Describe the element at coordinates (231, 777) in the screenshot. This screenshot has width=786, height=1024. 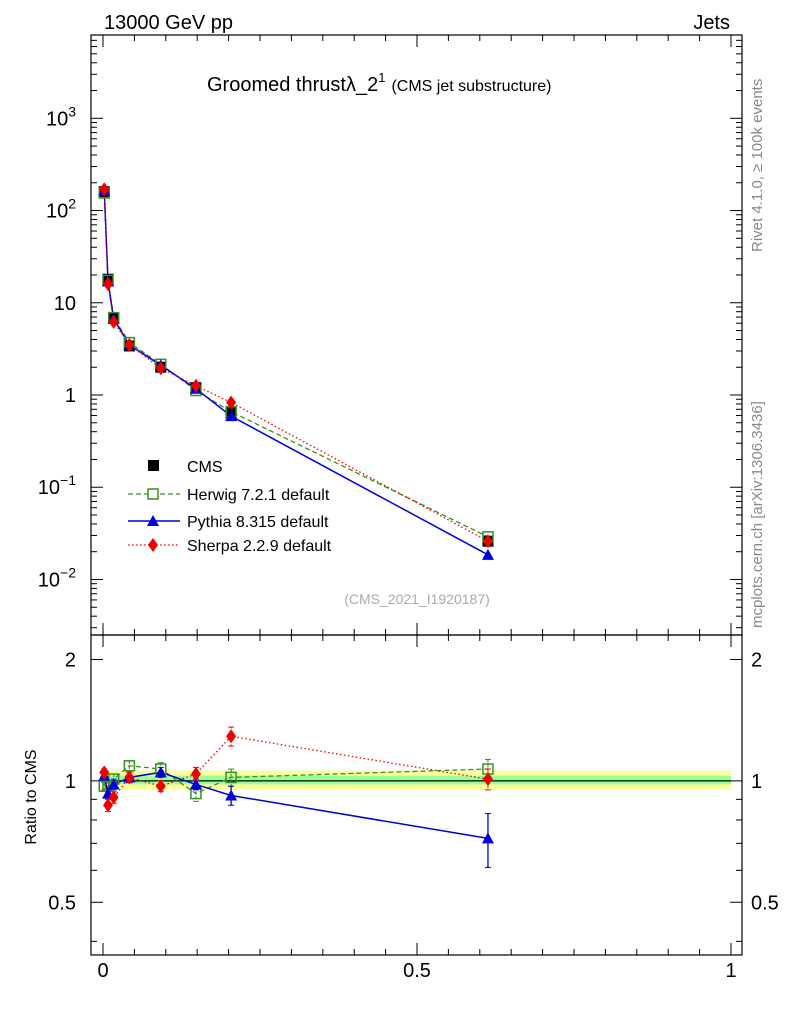
I see `ratio-point-herwig` at that location.